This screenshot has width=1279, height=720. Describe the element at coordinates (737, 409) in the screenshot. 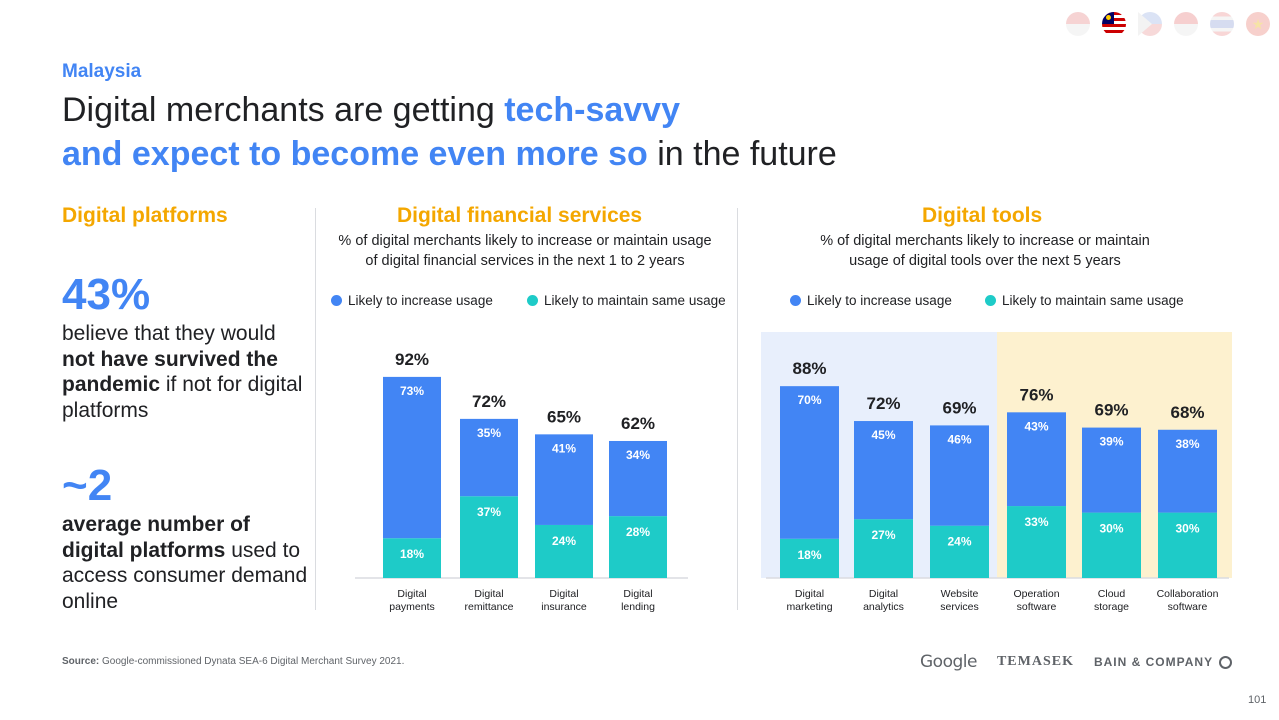

I see `divider-right` at that location.